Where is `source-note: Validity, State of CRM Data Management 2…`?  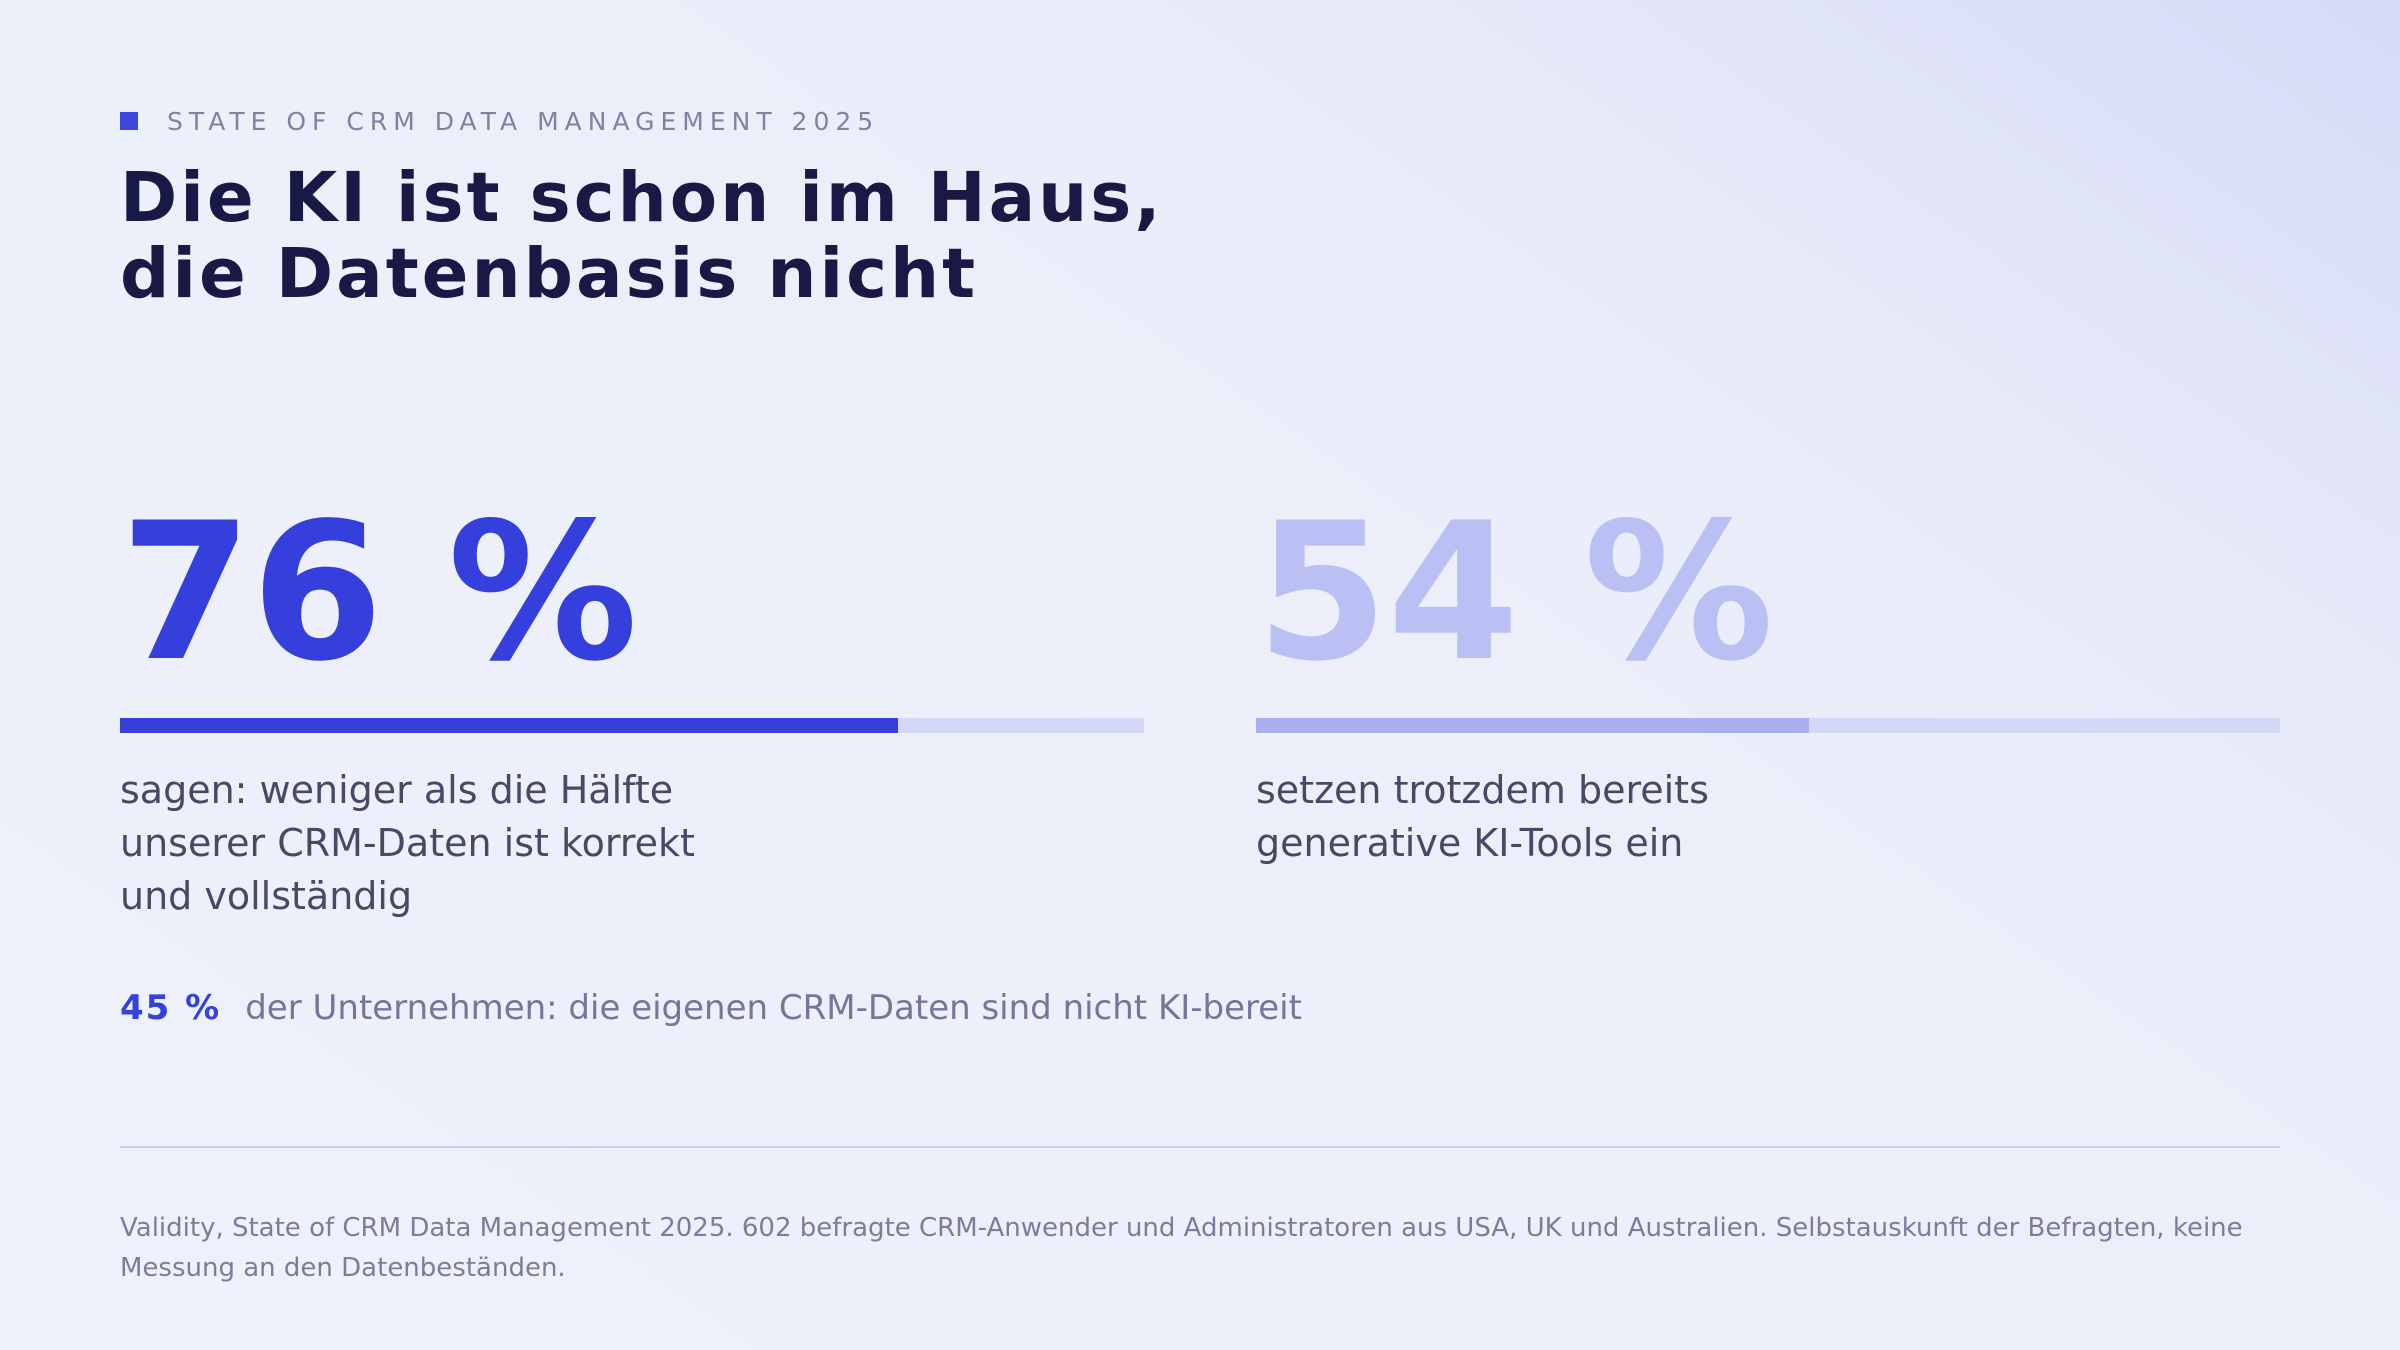 source-note: Validity, State of CRM Data Management 2… is located at coordinates (1181, 1248).